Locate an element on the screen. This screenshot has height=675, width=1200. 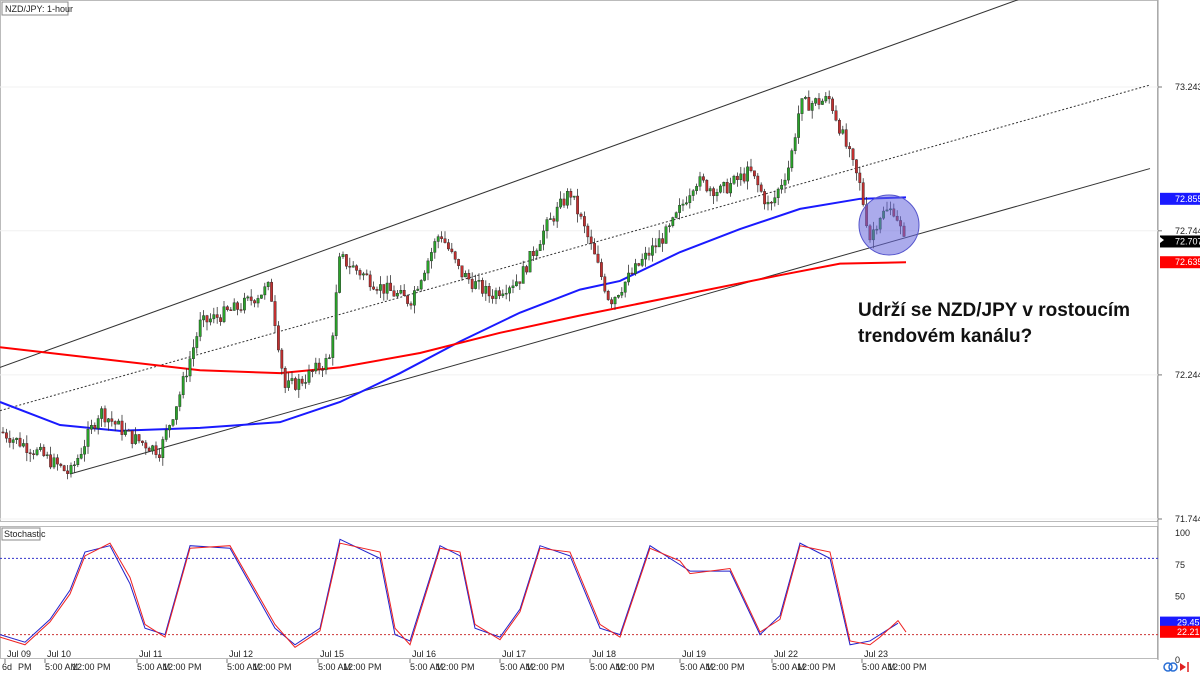
navigate-icon is located at coordinates (1184, 667).